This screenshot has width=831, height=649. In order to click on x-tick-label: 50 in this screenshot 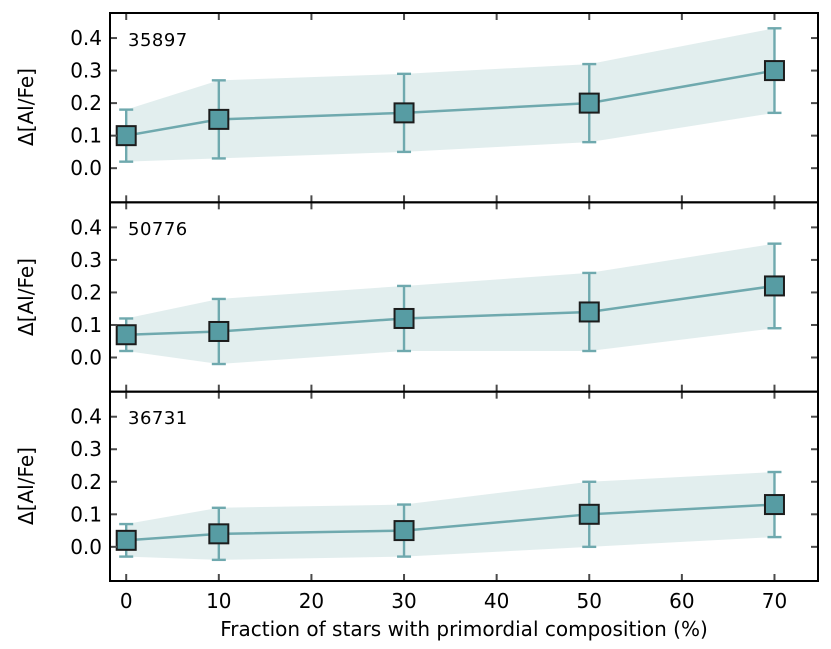, I will do `click(589, 601)`.